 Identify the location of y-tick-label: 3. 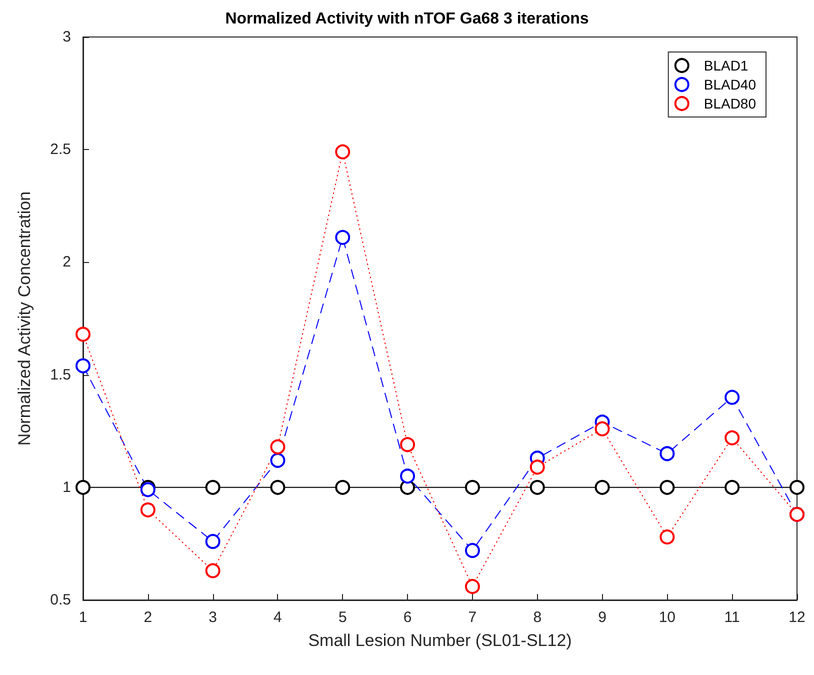
(66, 37).